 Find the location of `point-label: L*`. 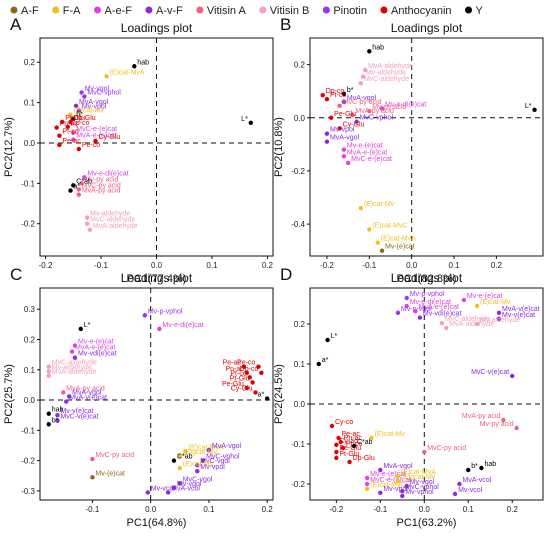

point-label: L* is located at coordinates (244, 119).